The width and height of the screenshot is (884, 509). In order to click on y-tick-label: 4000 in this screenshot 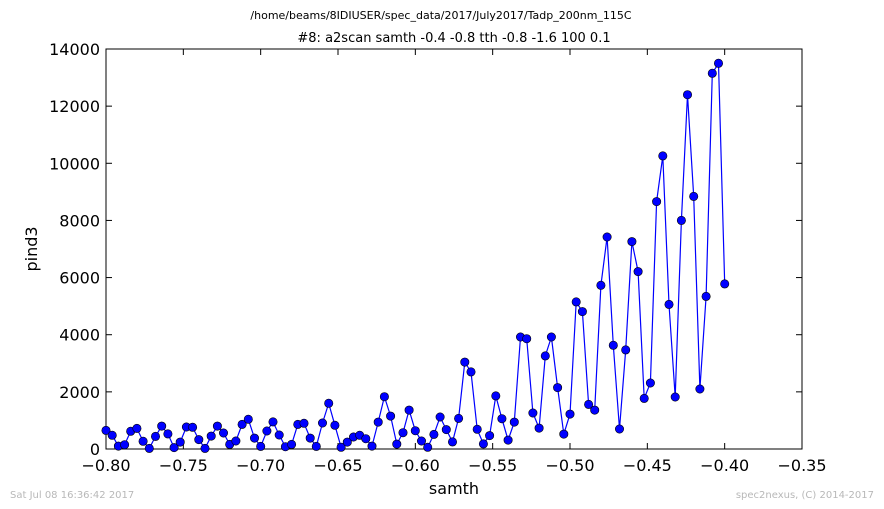, I will do `click(79, 335)`.